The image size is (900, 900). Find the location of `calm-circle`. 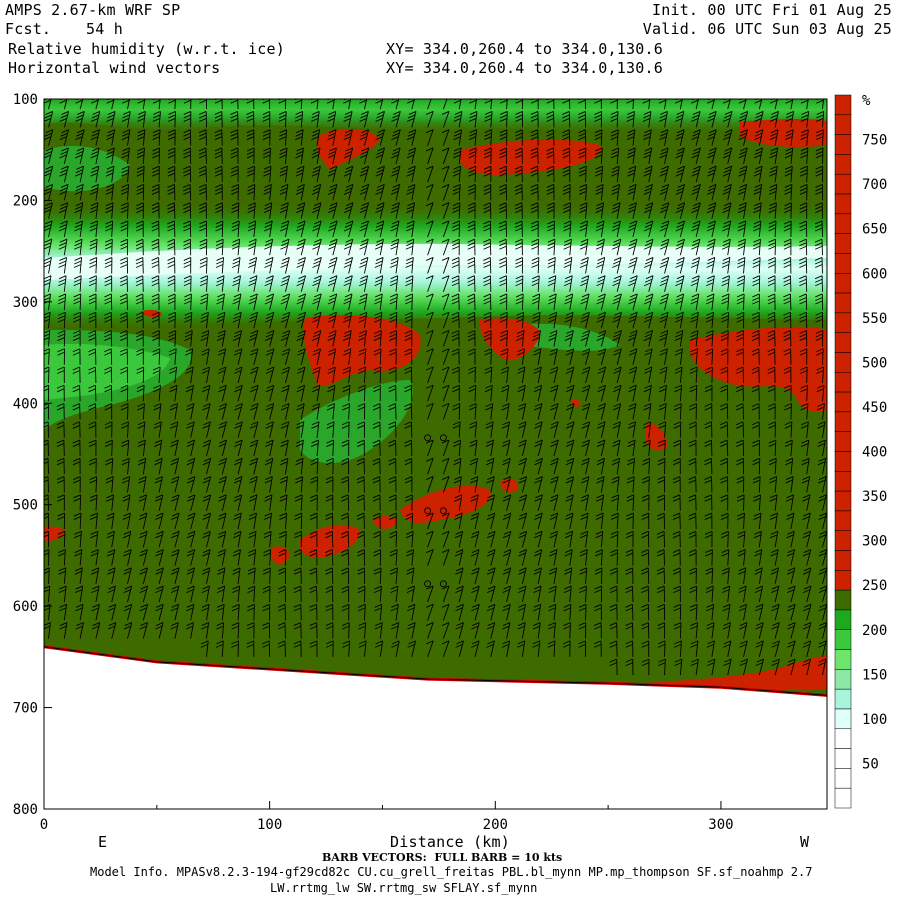

calm-circle is located at coordinates (443, 438).